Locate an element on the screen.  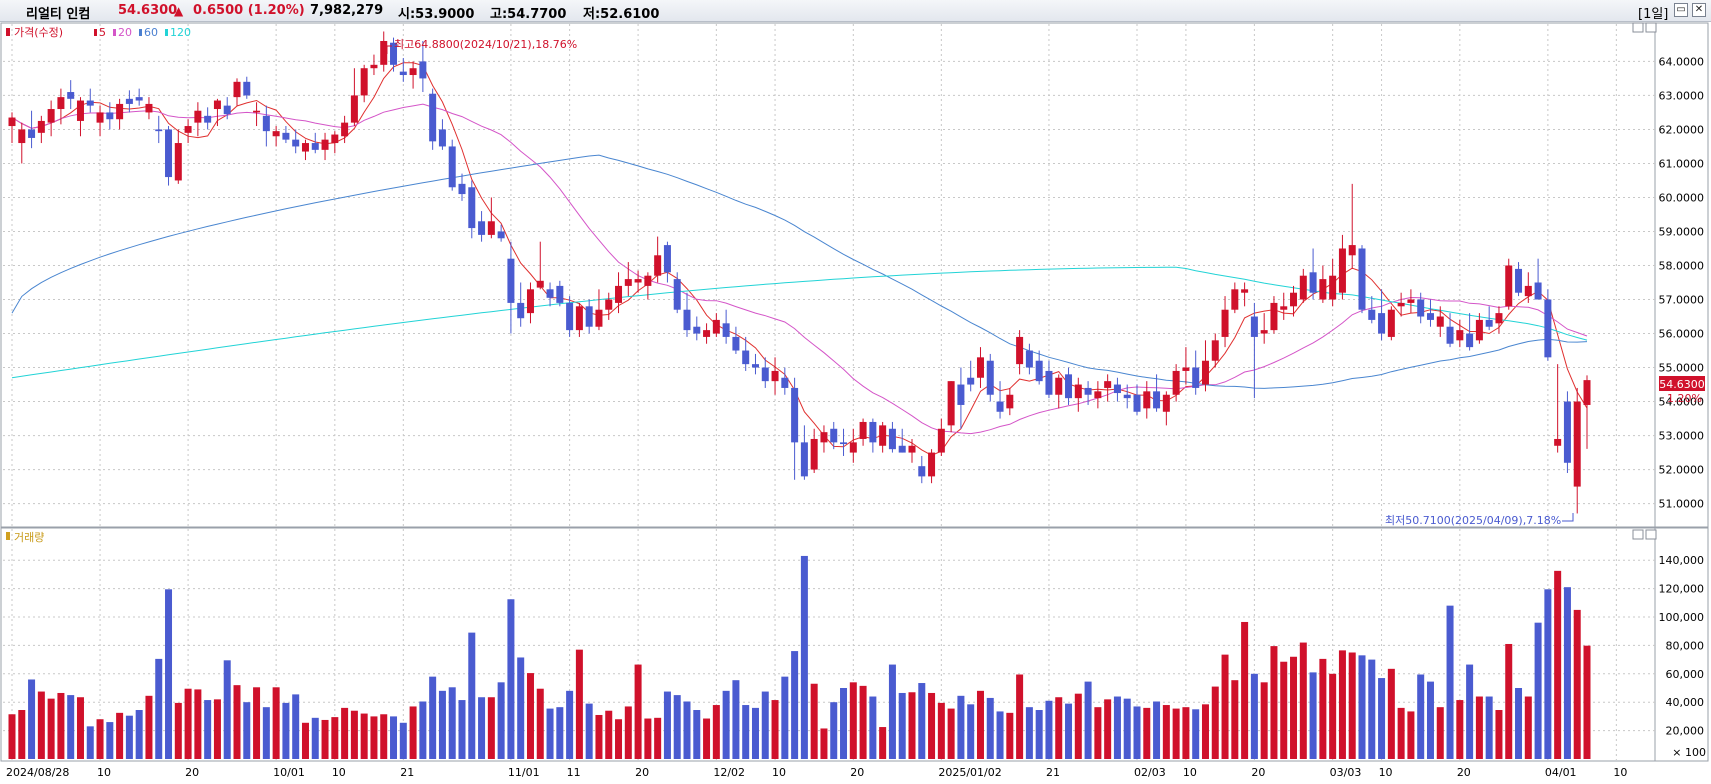
pane-minimize-icon is located at coordinates (1638, 27).